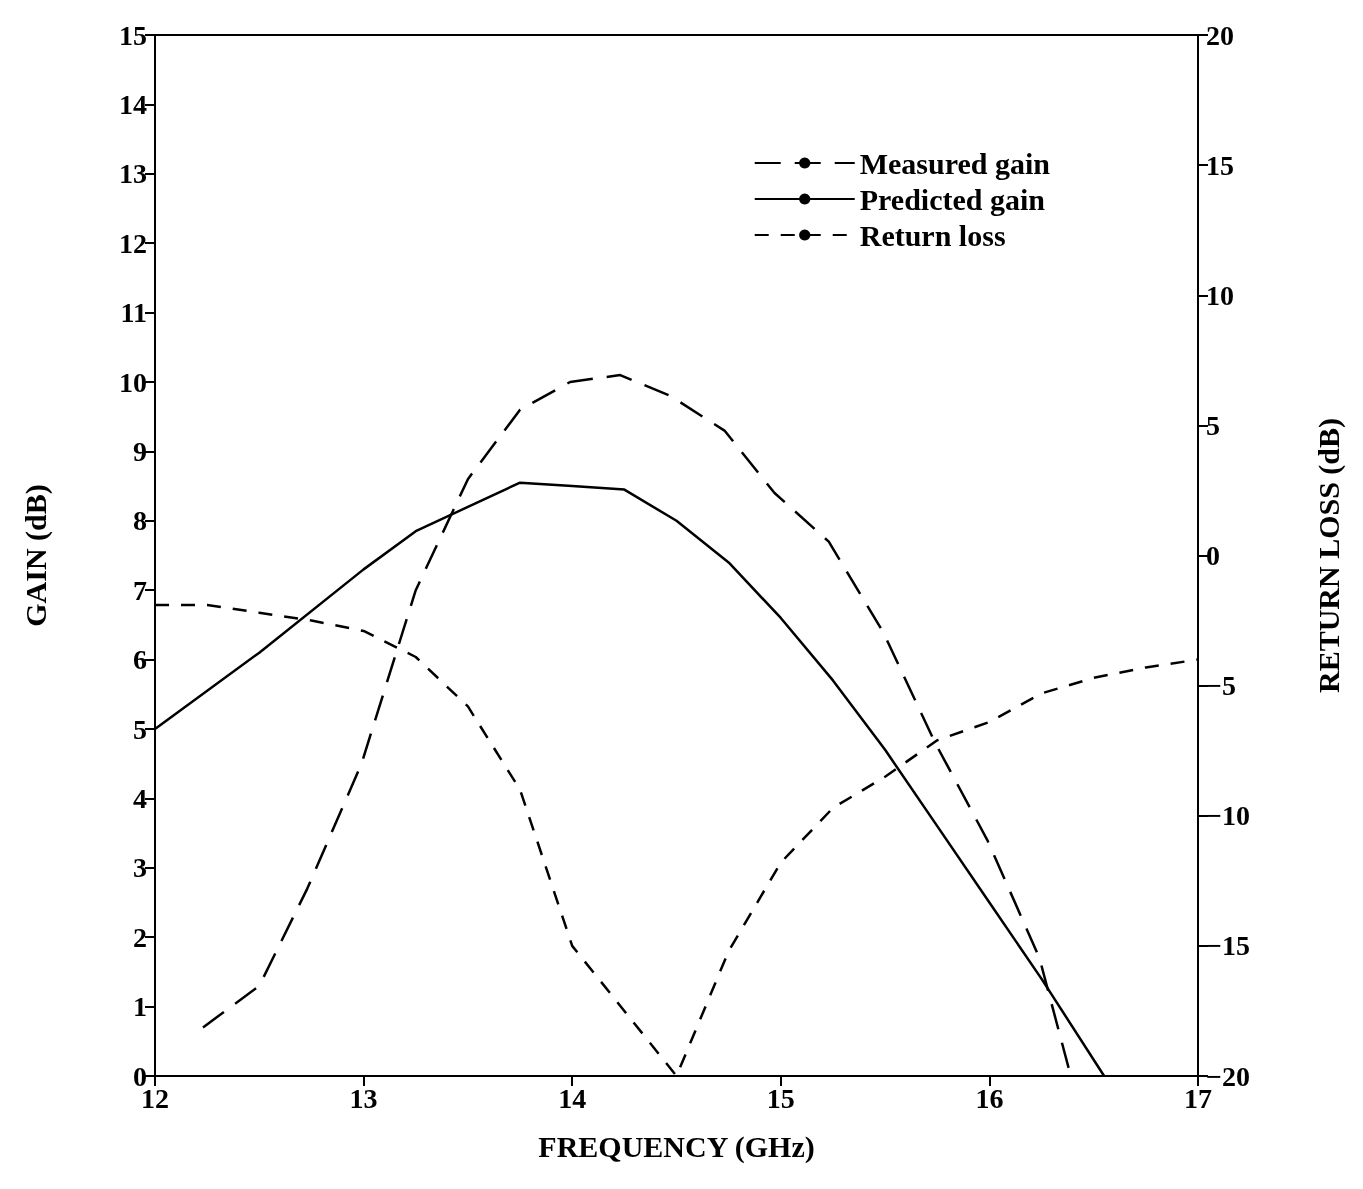 This screenshot has height=1189, width=1363. What do you see at coordinates (133, 104) in the screenshot?
I see `y-tick-label: 14` at bounding box center [133, 104].